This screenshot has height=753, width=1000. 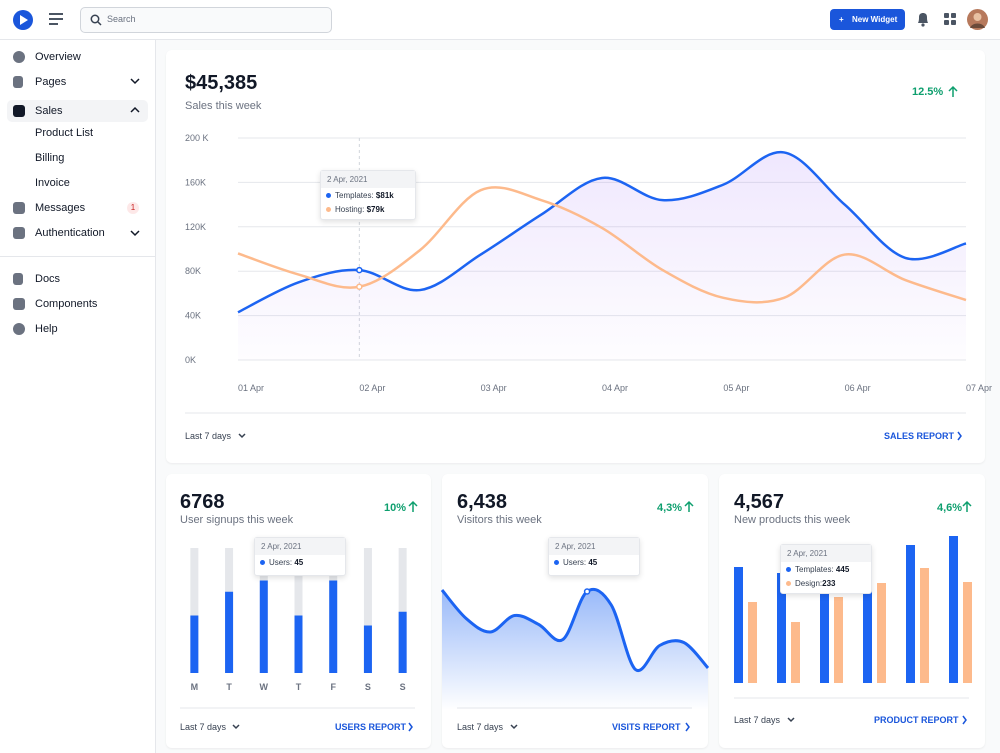 What do you see at coordinates (223, 106) in the screenshot?
I see `sales-subtitle: Sales this week` at bounding box center [223, 106].